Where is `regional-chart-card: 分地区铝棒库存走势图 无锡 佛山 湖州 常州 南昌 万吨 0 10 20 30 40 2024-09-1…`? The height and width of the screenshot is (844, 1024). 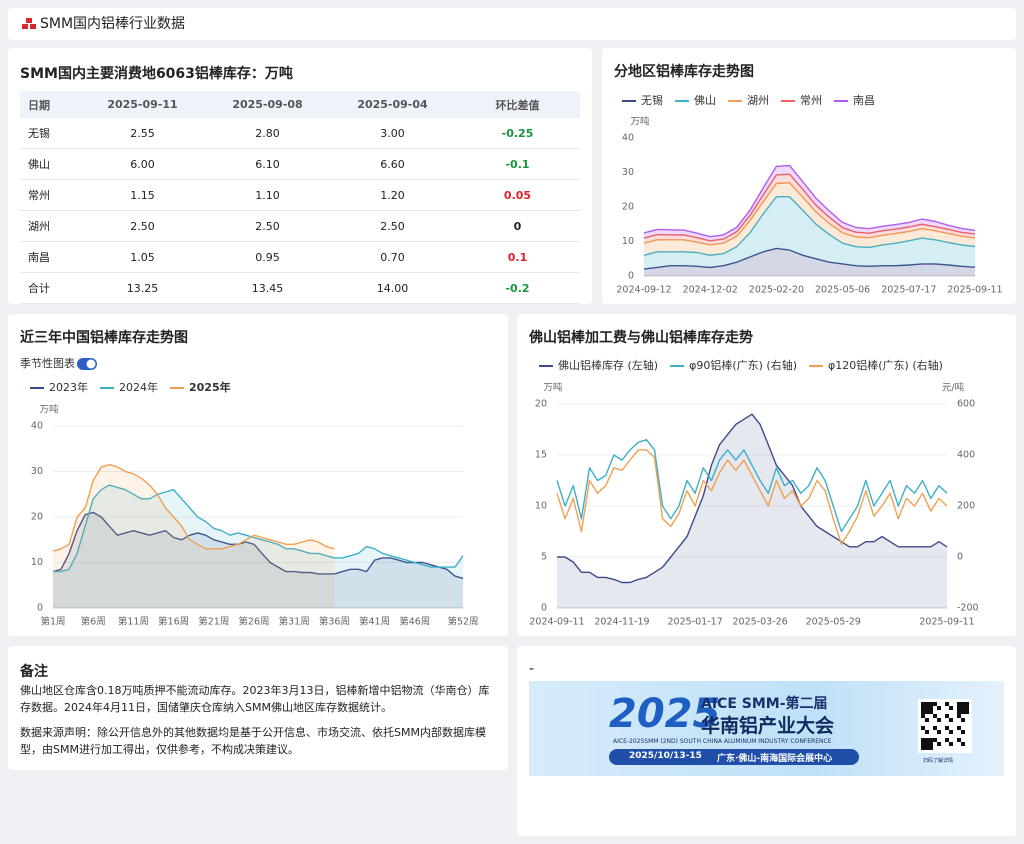
regional-chart-card: 分地区铝棒库存走势图 无锡 佛山 湖州 常州 南昌 万吨 0 10 20 30 40 2024-09-1… is located at coordinates (809, 176).